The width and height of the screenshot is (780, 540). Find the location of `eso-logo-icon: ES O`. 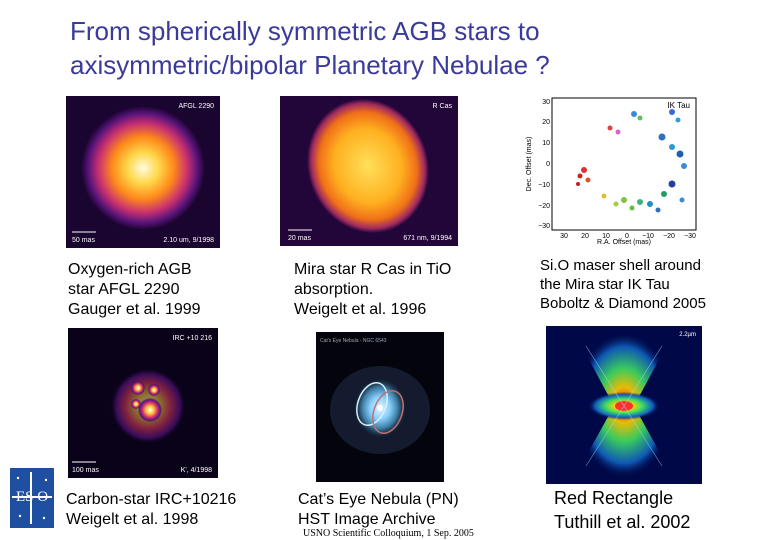

eso-logo-icon: ES O is located at coordinates (32, 498).